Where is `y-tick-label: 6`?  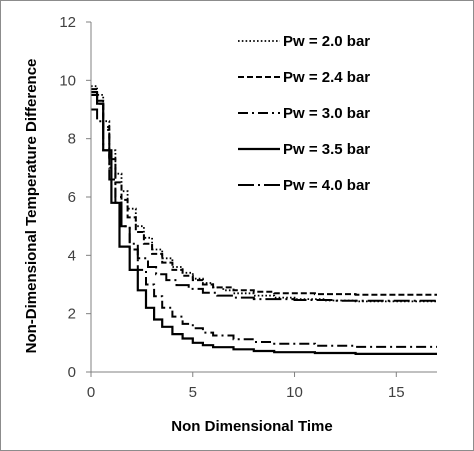 y-tick-label: 6 is located at coordinates (72, 197).